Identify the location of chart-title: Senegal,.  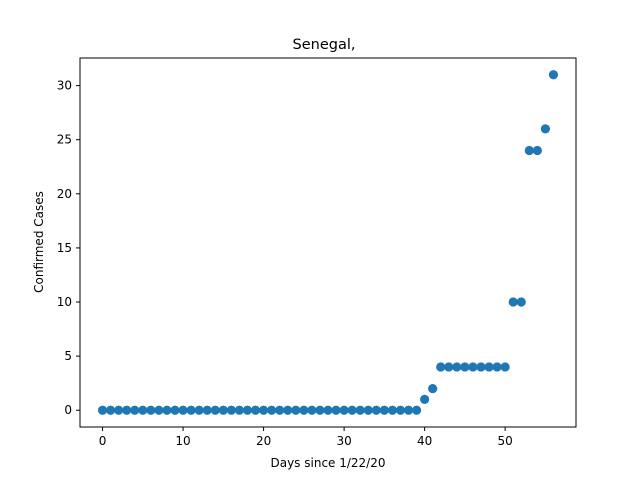
(324, 45).